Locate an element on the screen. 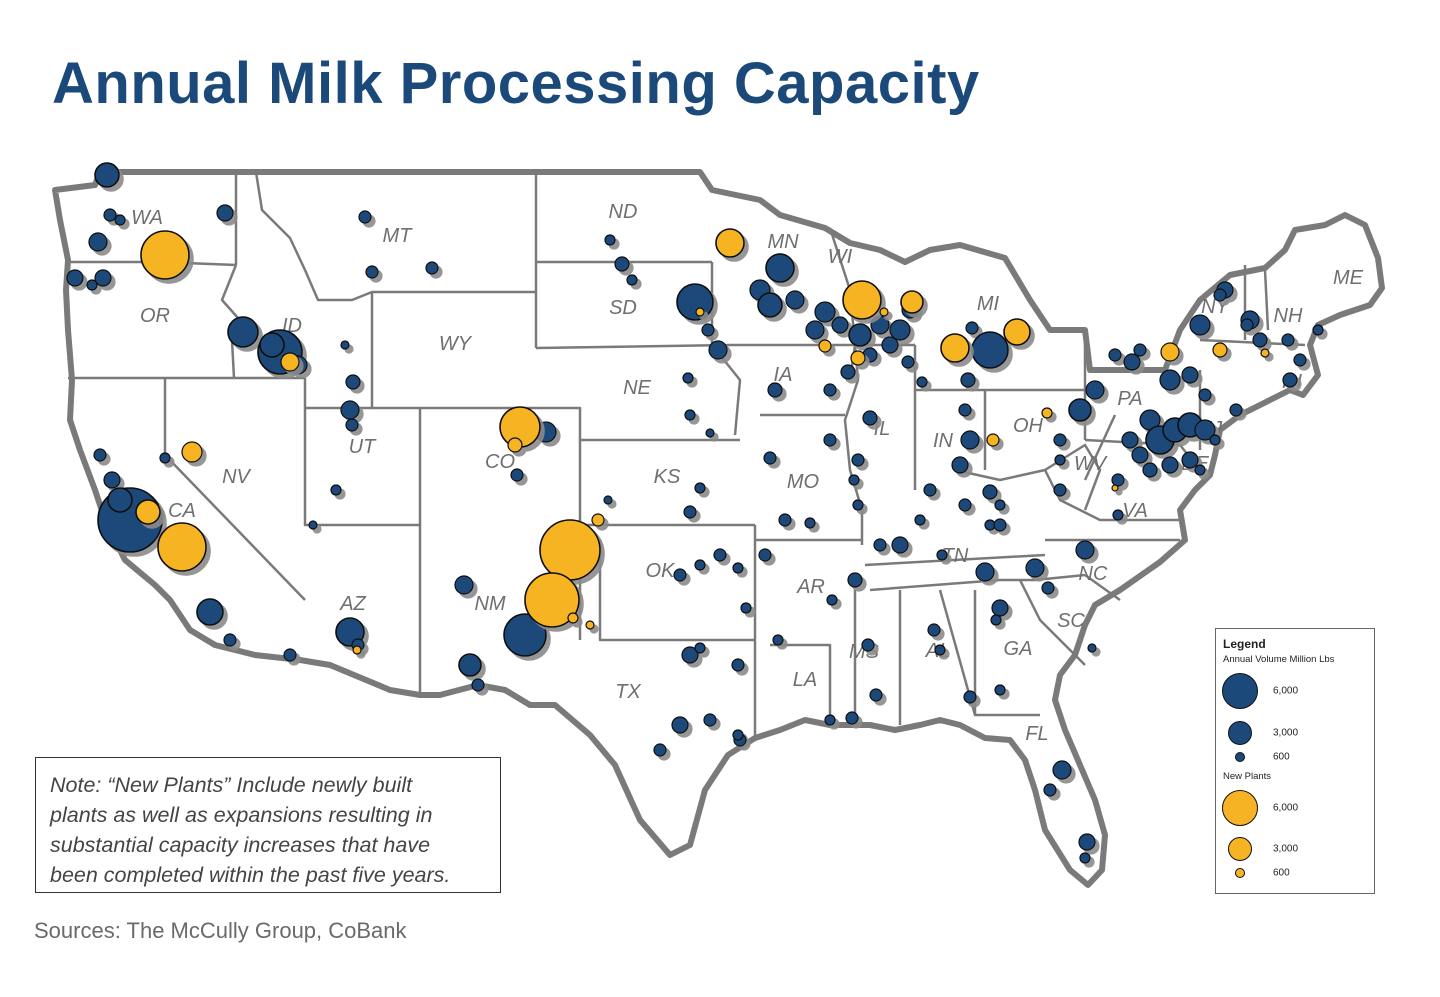 The height and width of the screenshot is (997, 1440). state-label: NM is located at coordinates (489, 604).